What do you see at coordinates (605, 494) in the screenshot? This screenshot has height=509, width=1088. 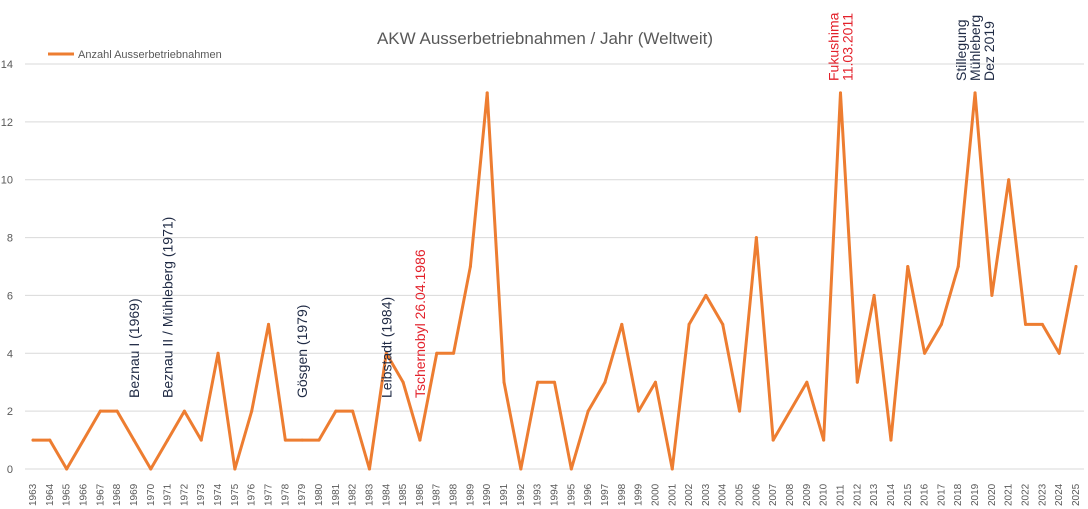 I see `x-tick-label: 1997` at bounding box center [605, 494].